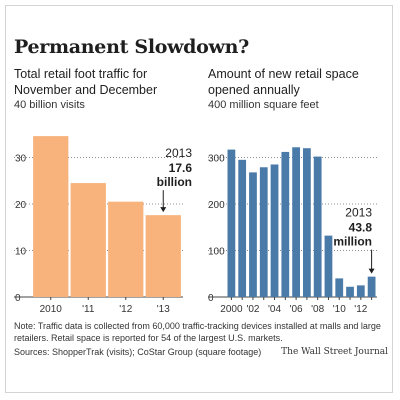  I want to click on right-annotation-value: 43.8, so click(361, 228).